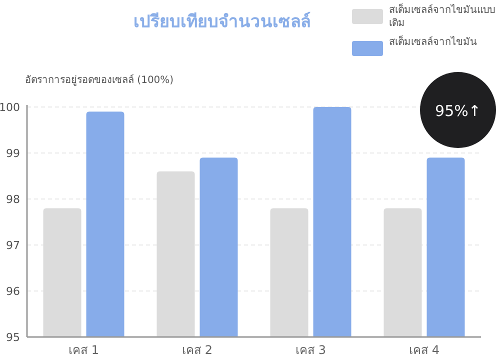 This screenshot has height=359, width=502. Describe the element at coordinates (424, 350) in the screenshot. I see `x-tick-label: เคส 4` at that location.